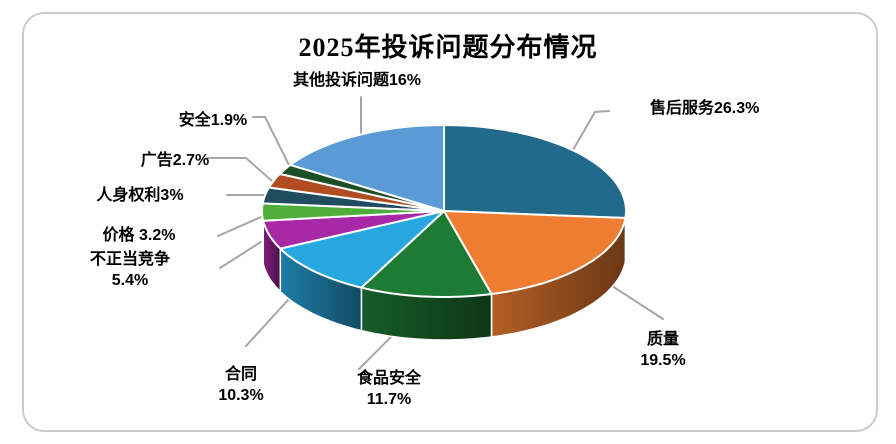 The height and width of the screenshot is (444, 896). I want to click on label-price: 价格 3.2%, so click(139, 235).